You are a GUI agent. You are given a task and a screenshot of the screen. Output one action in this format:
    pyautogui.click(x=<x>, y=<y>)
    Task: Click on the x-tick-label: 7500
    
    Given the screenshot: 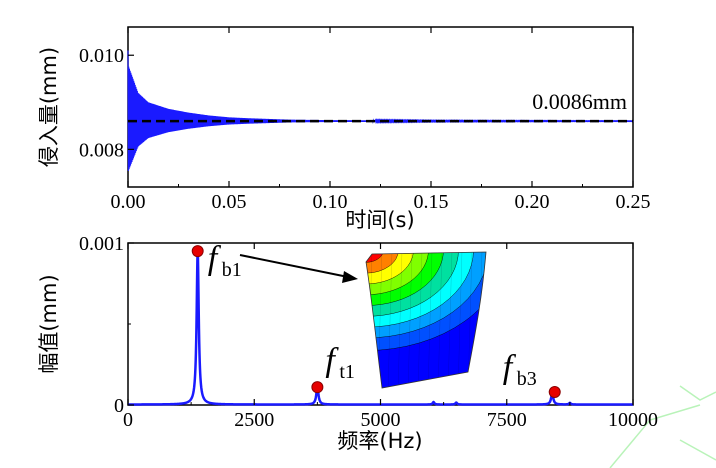 What is the action you would take?
    pyautogui.click(x=507, y=420)
    